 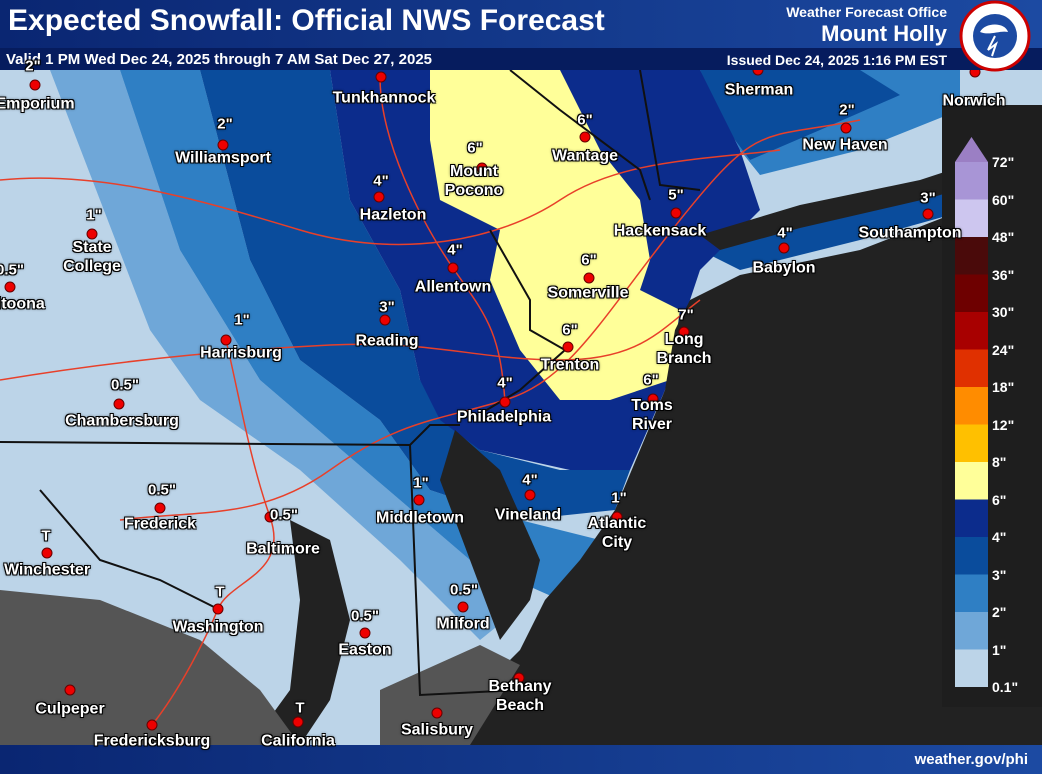 I want to click on city-name: Salisbury, so click(x=437, y=730).